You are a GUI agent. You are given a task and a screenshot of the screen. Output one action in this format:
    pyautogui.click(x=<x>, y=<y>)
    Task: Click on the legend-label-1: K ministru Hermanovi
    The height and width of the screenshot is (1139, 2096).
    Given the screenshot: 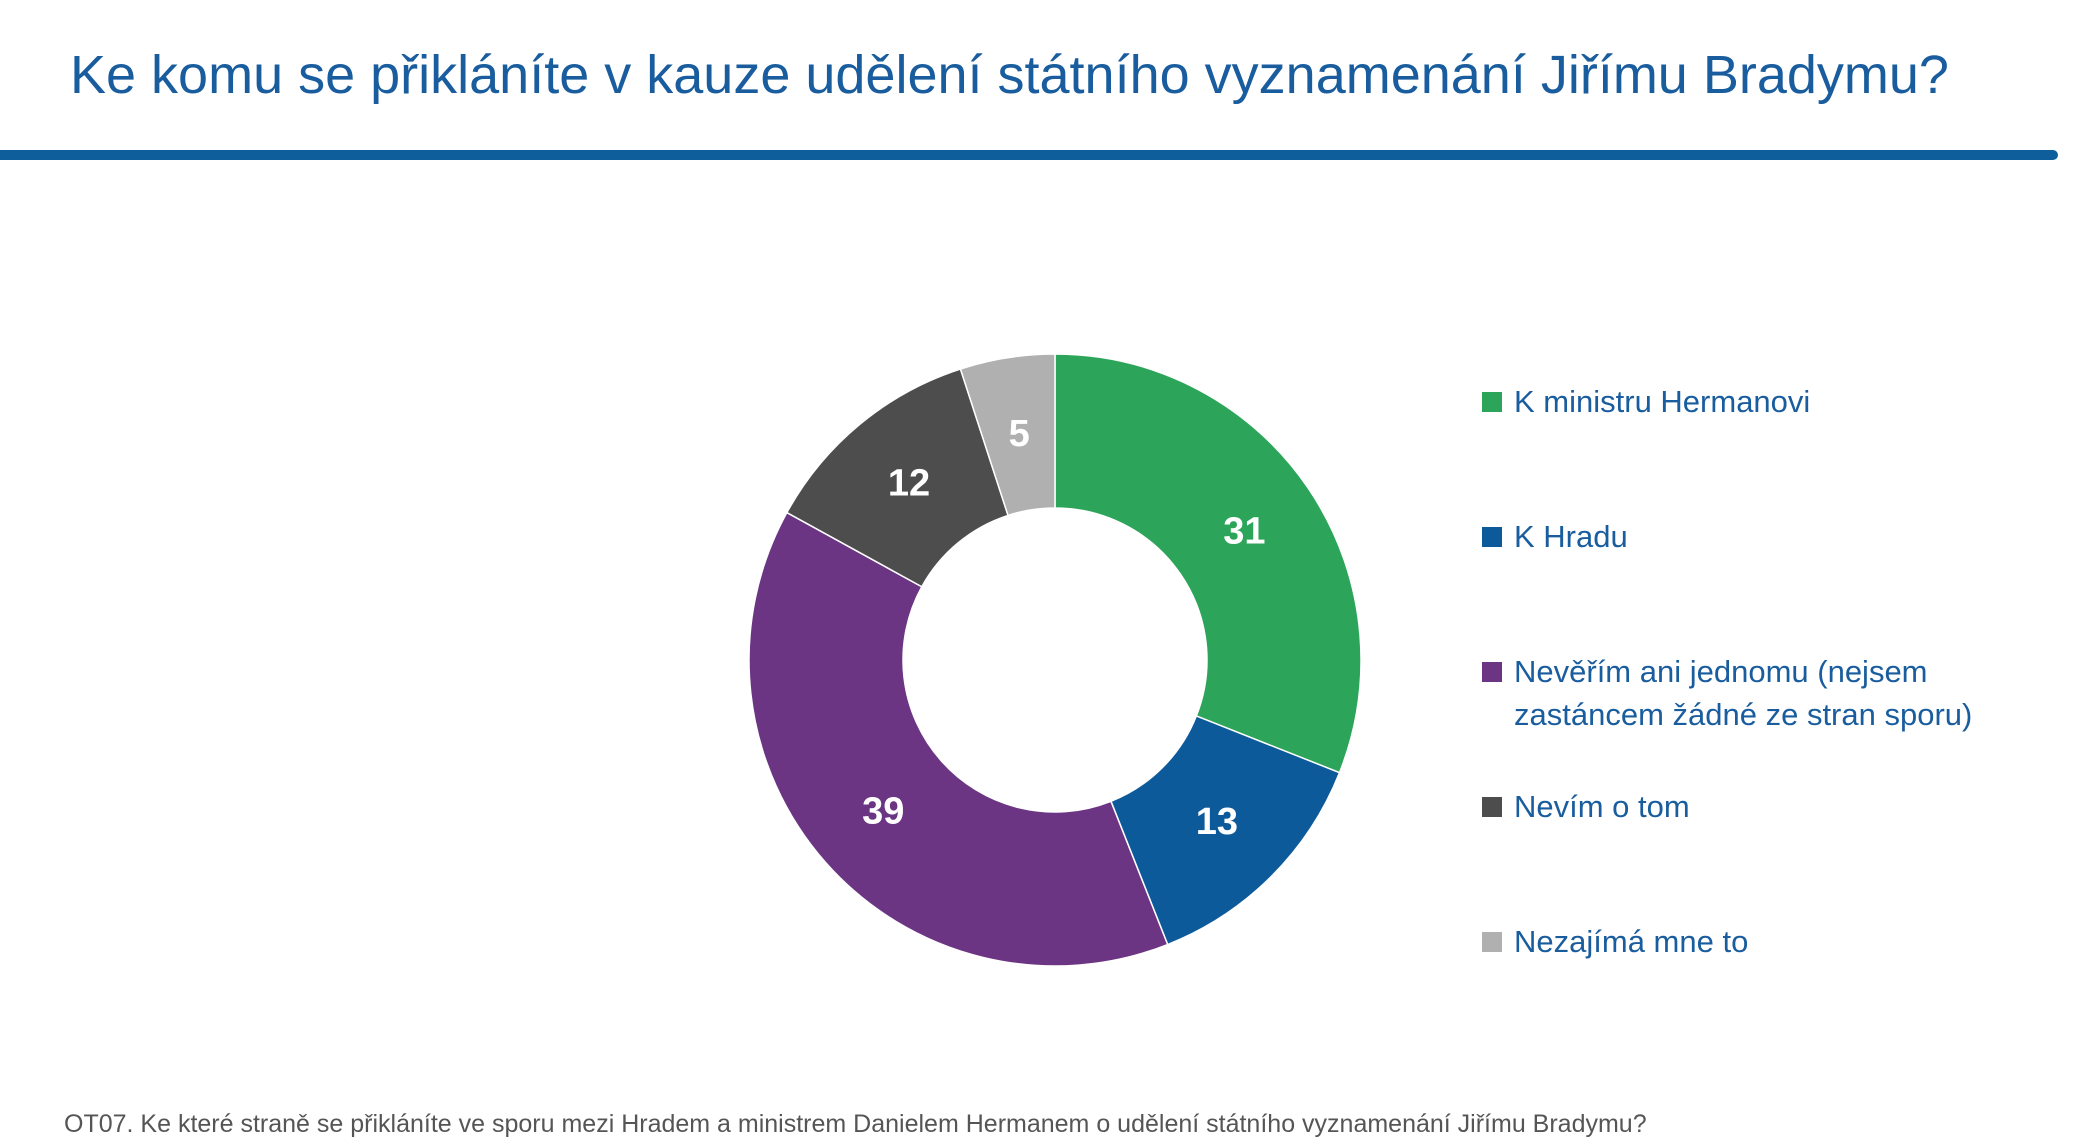 What is the action you would take?
    pyautogui.click(x=1662, y=401)
    